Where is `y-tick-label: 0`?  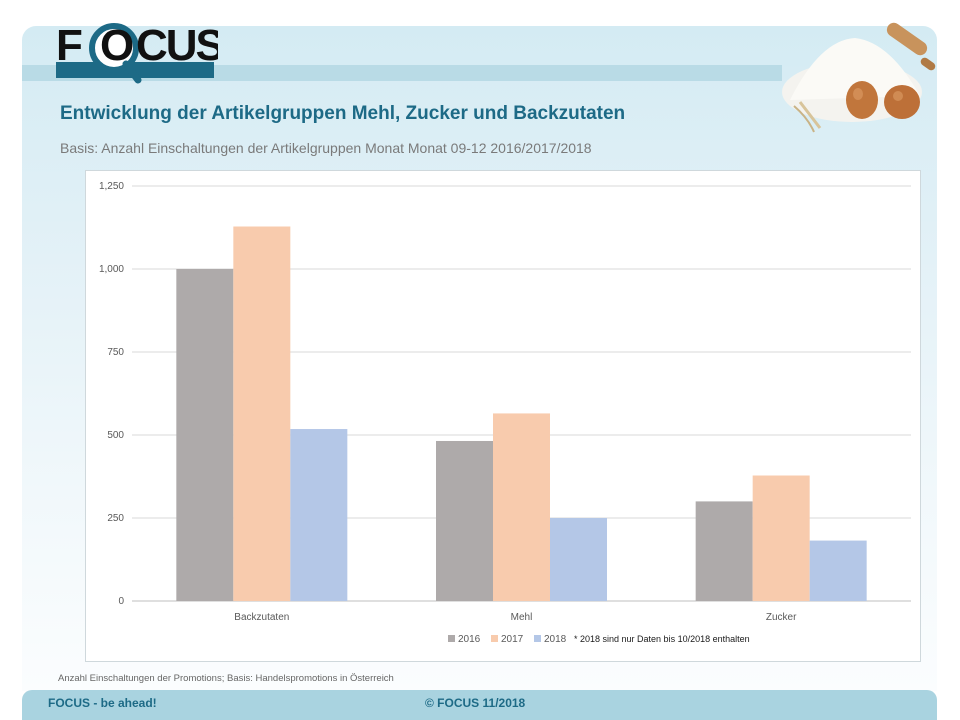 y-tick-label: 0 is located at coordinates (121, 601).